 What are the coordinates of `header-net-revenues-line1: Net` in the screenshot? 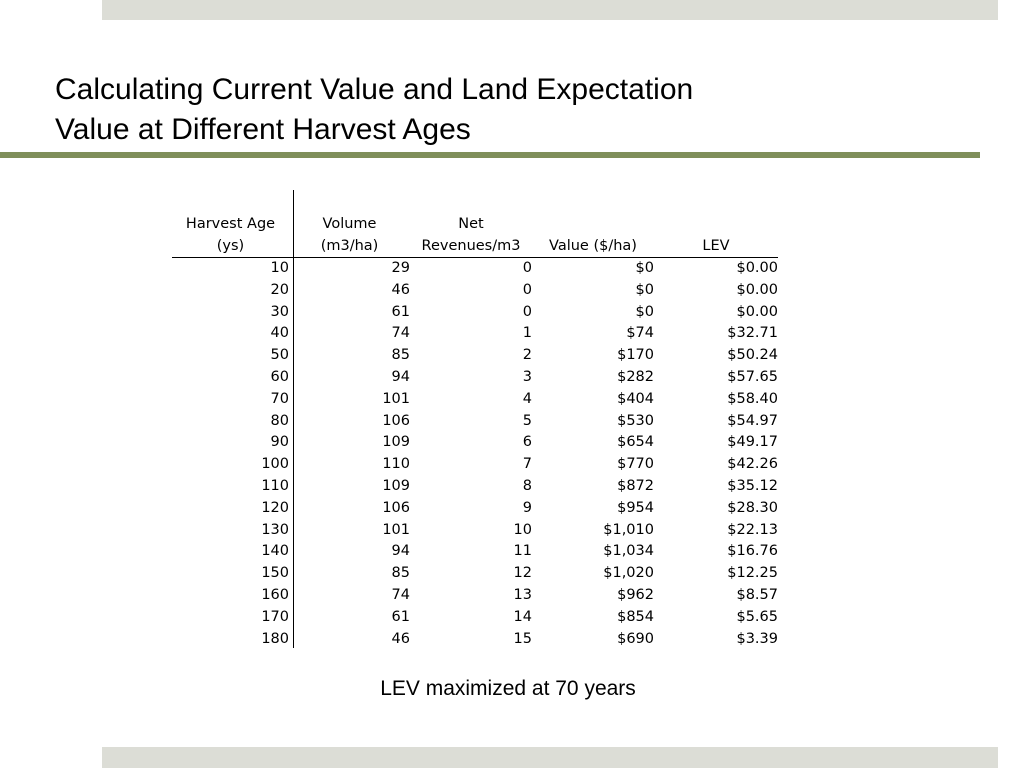 It's located at (471, 224).